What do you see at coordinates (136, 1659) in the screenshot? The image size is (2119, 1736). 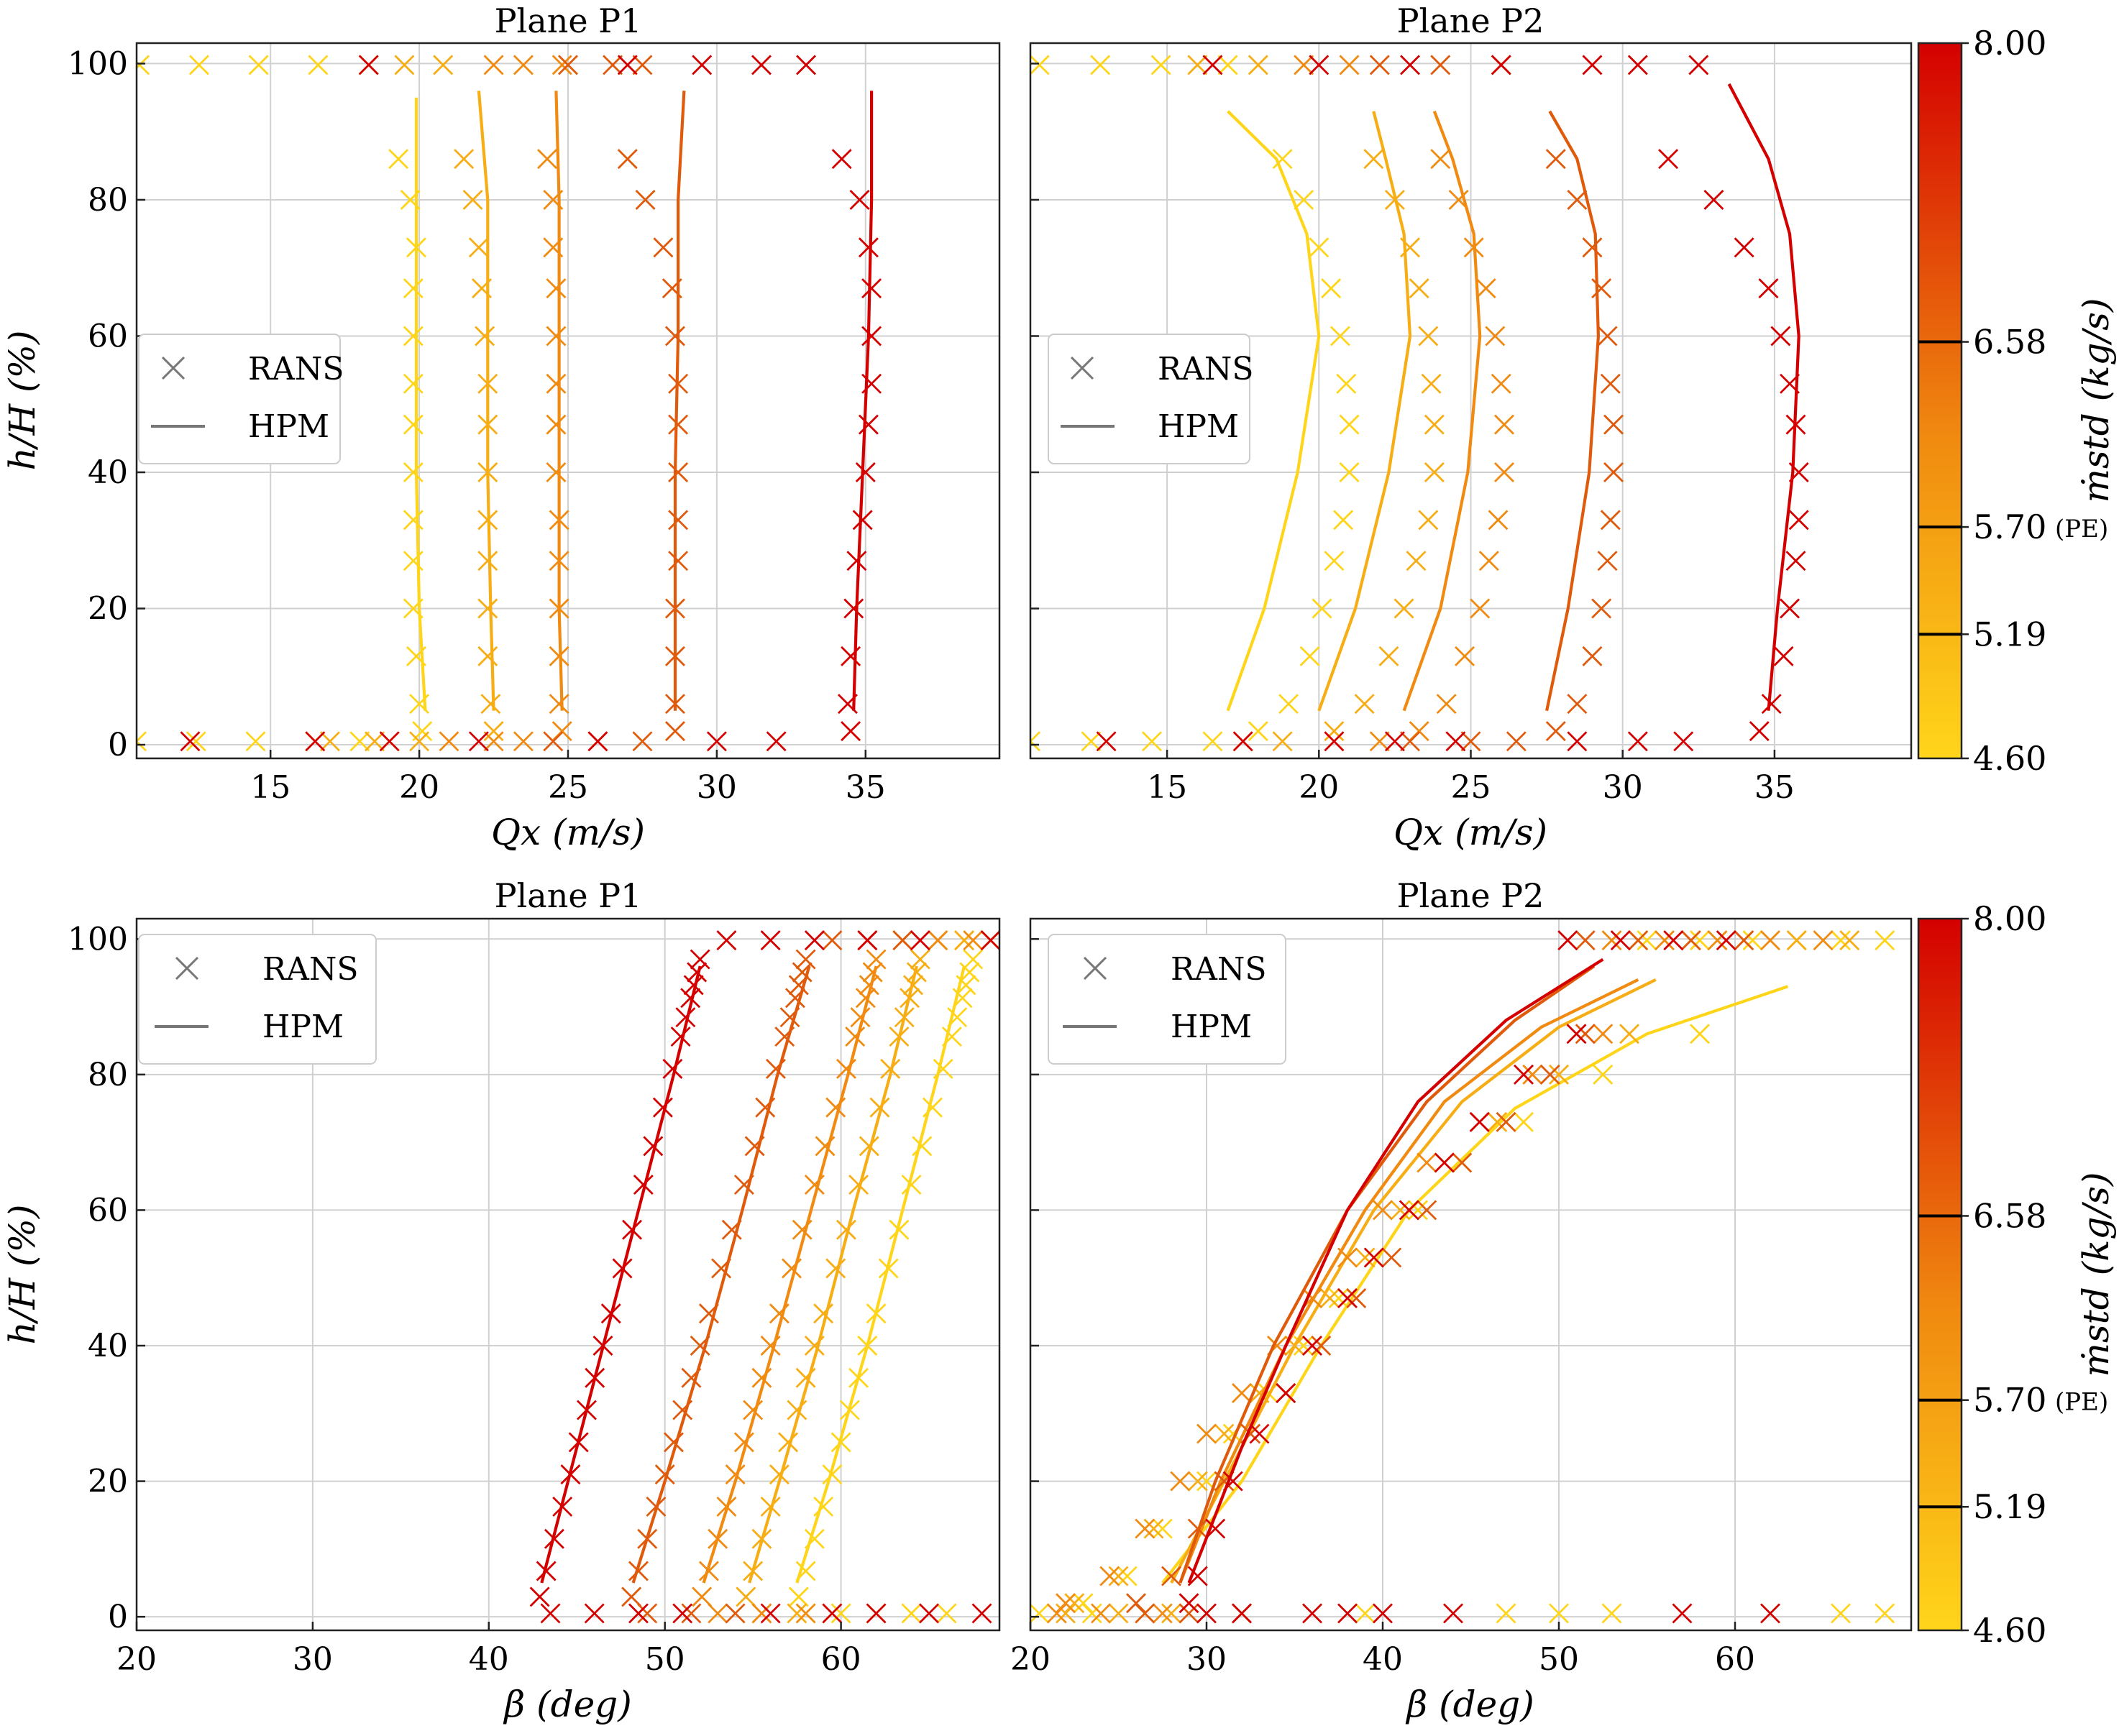 I see `x-tick-label: 20` at bounding box center [136, 1659].